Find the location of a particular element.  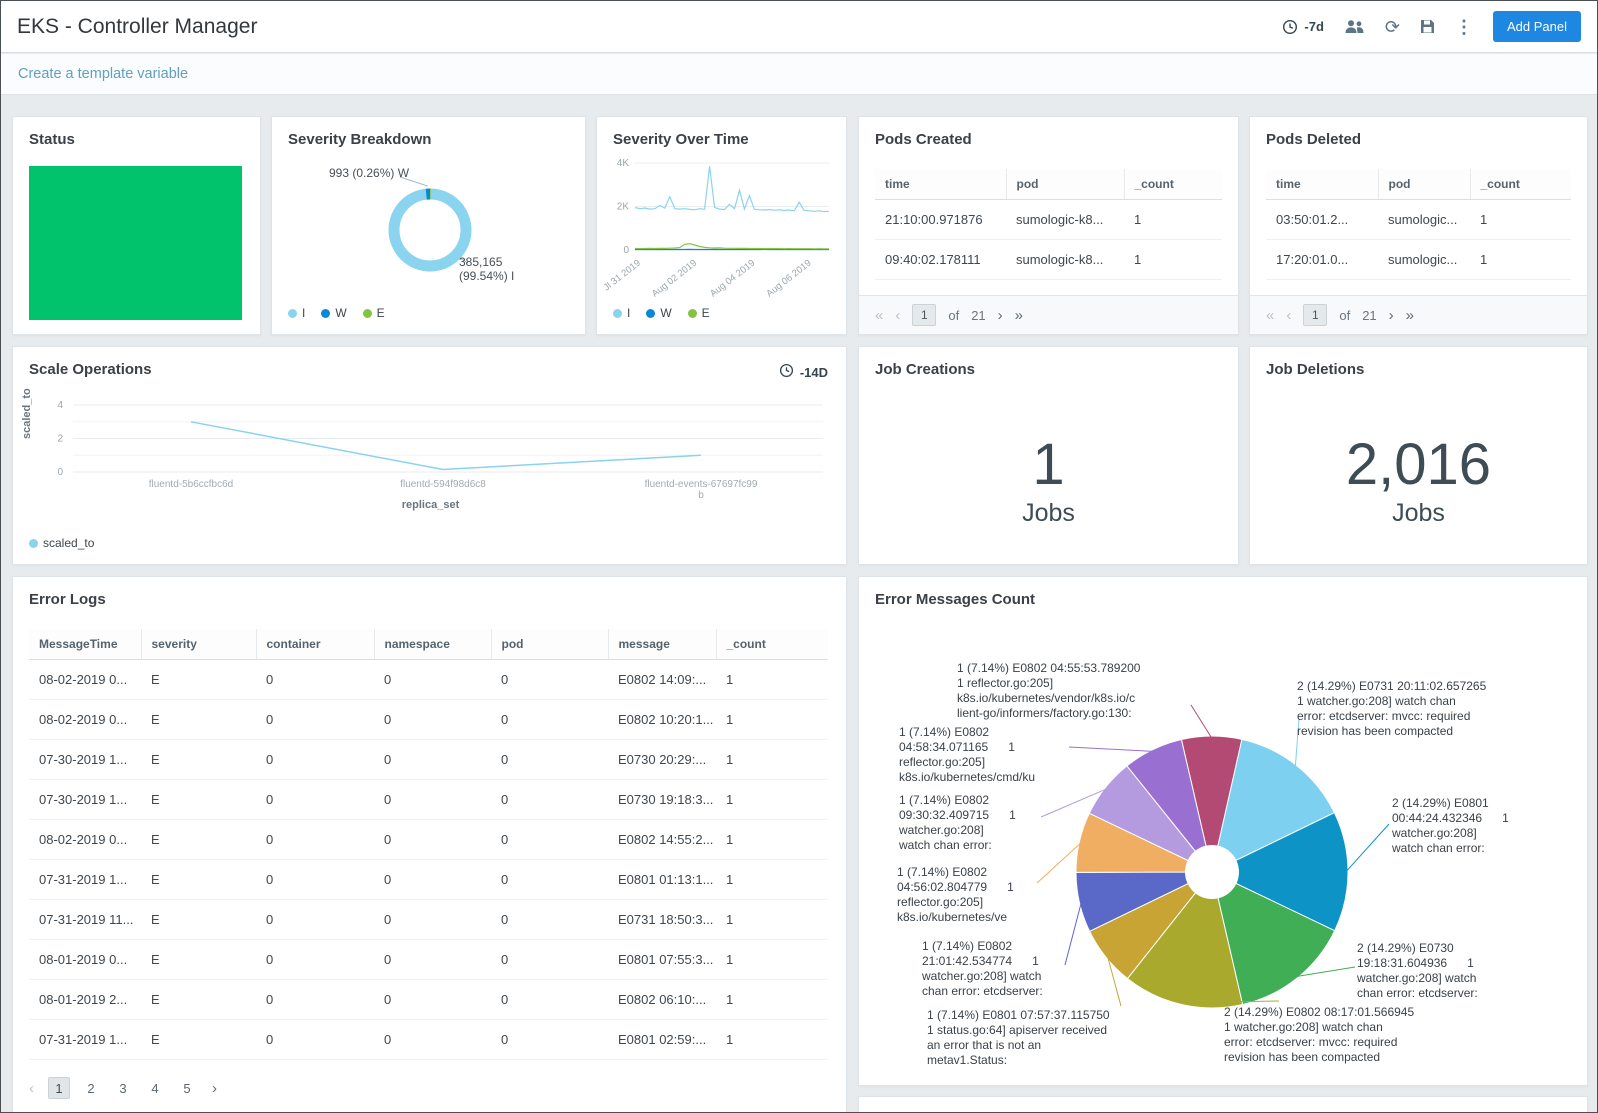

table-row: 08-02-2019 0... E 0 0 0 E0802 10:20:1... 1 is located at coordinates (428, 719).